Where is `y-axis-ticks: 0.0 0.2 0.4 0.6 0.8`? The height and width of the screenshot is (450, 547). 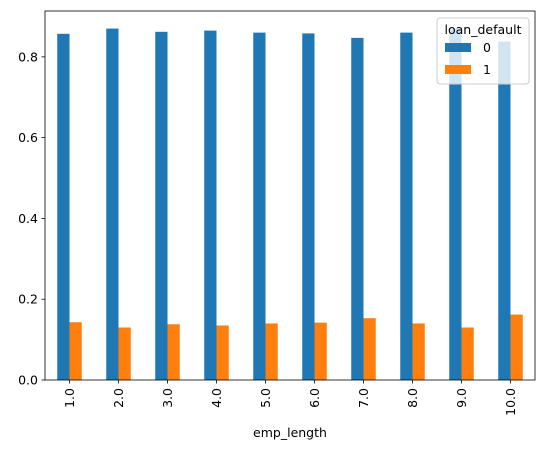
y-axis-ticks: 0.0 0.2 0.4 0.6 0.8 is located at coordinates (31, 218).